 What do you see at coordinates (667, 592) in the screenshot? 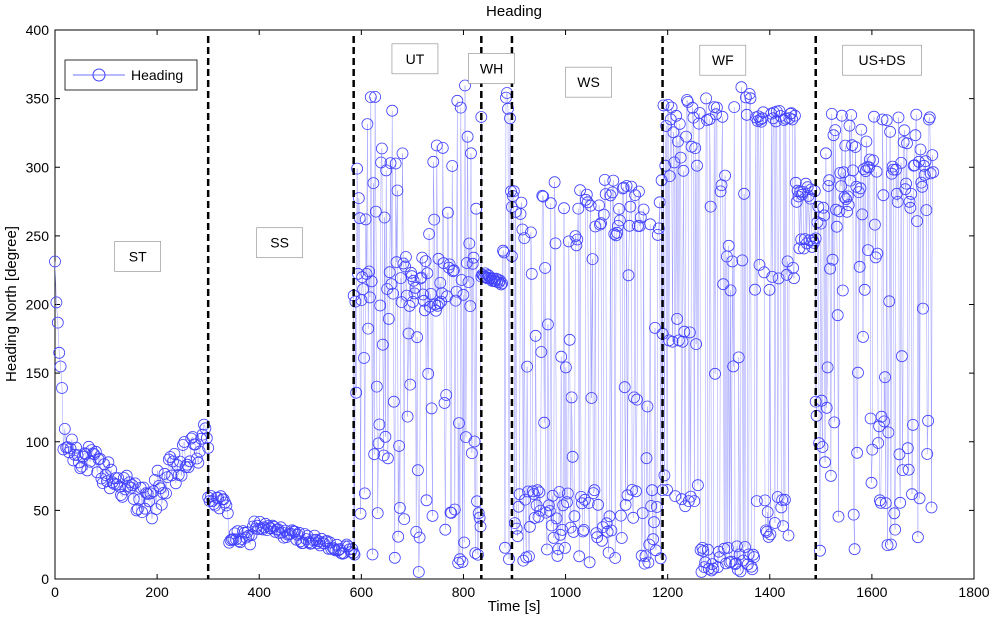
I see `x-tick-label: 1200` at bounding box center [667, 592].